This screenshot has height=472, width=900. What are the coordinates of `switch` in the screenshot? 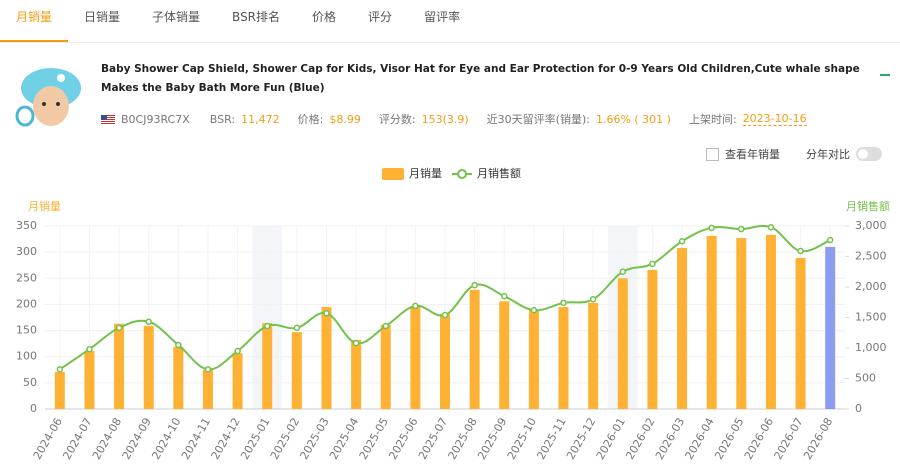 It's located at (869, 154).